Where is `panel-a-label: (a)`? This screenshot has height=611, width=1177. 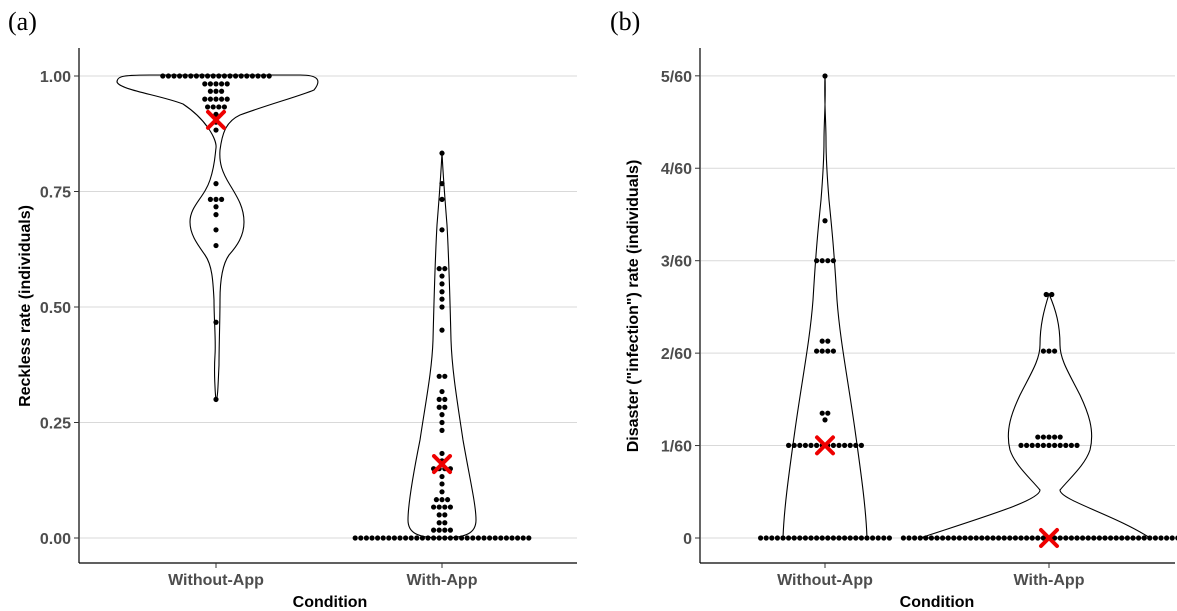
panel-a-label: (a) is located at coordinates (22, 21).